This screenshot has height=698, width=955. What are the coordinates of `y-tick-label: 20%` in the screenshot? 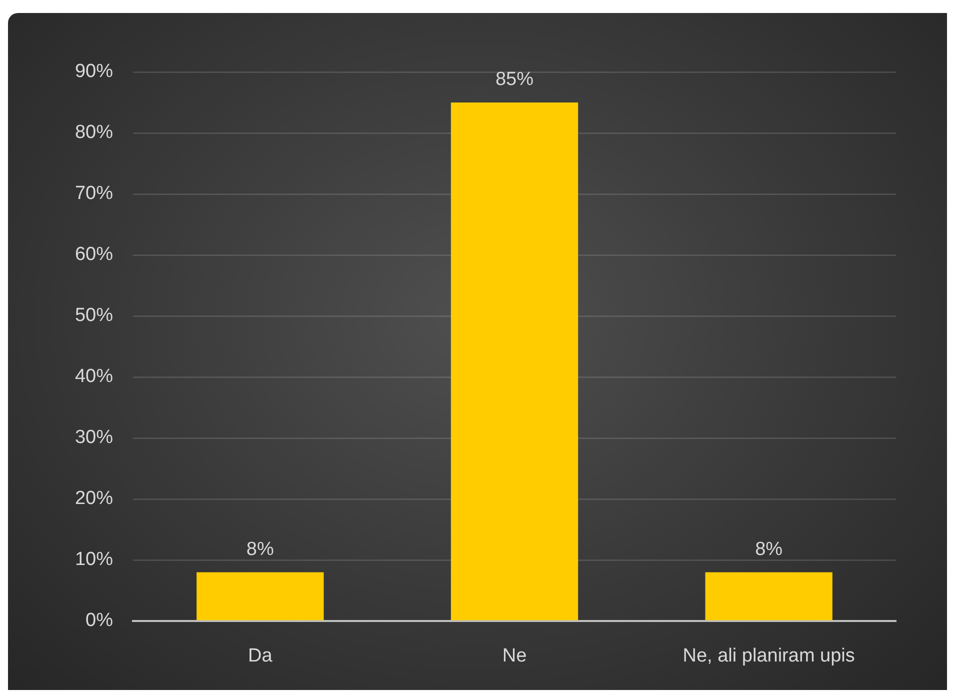 It's located at (94, 499).